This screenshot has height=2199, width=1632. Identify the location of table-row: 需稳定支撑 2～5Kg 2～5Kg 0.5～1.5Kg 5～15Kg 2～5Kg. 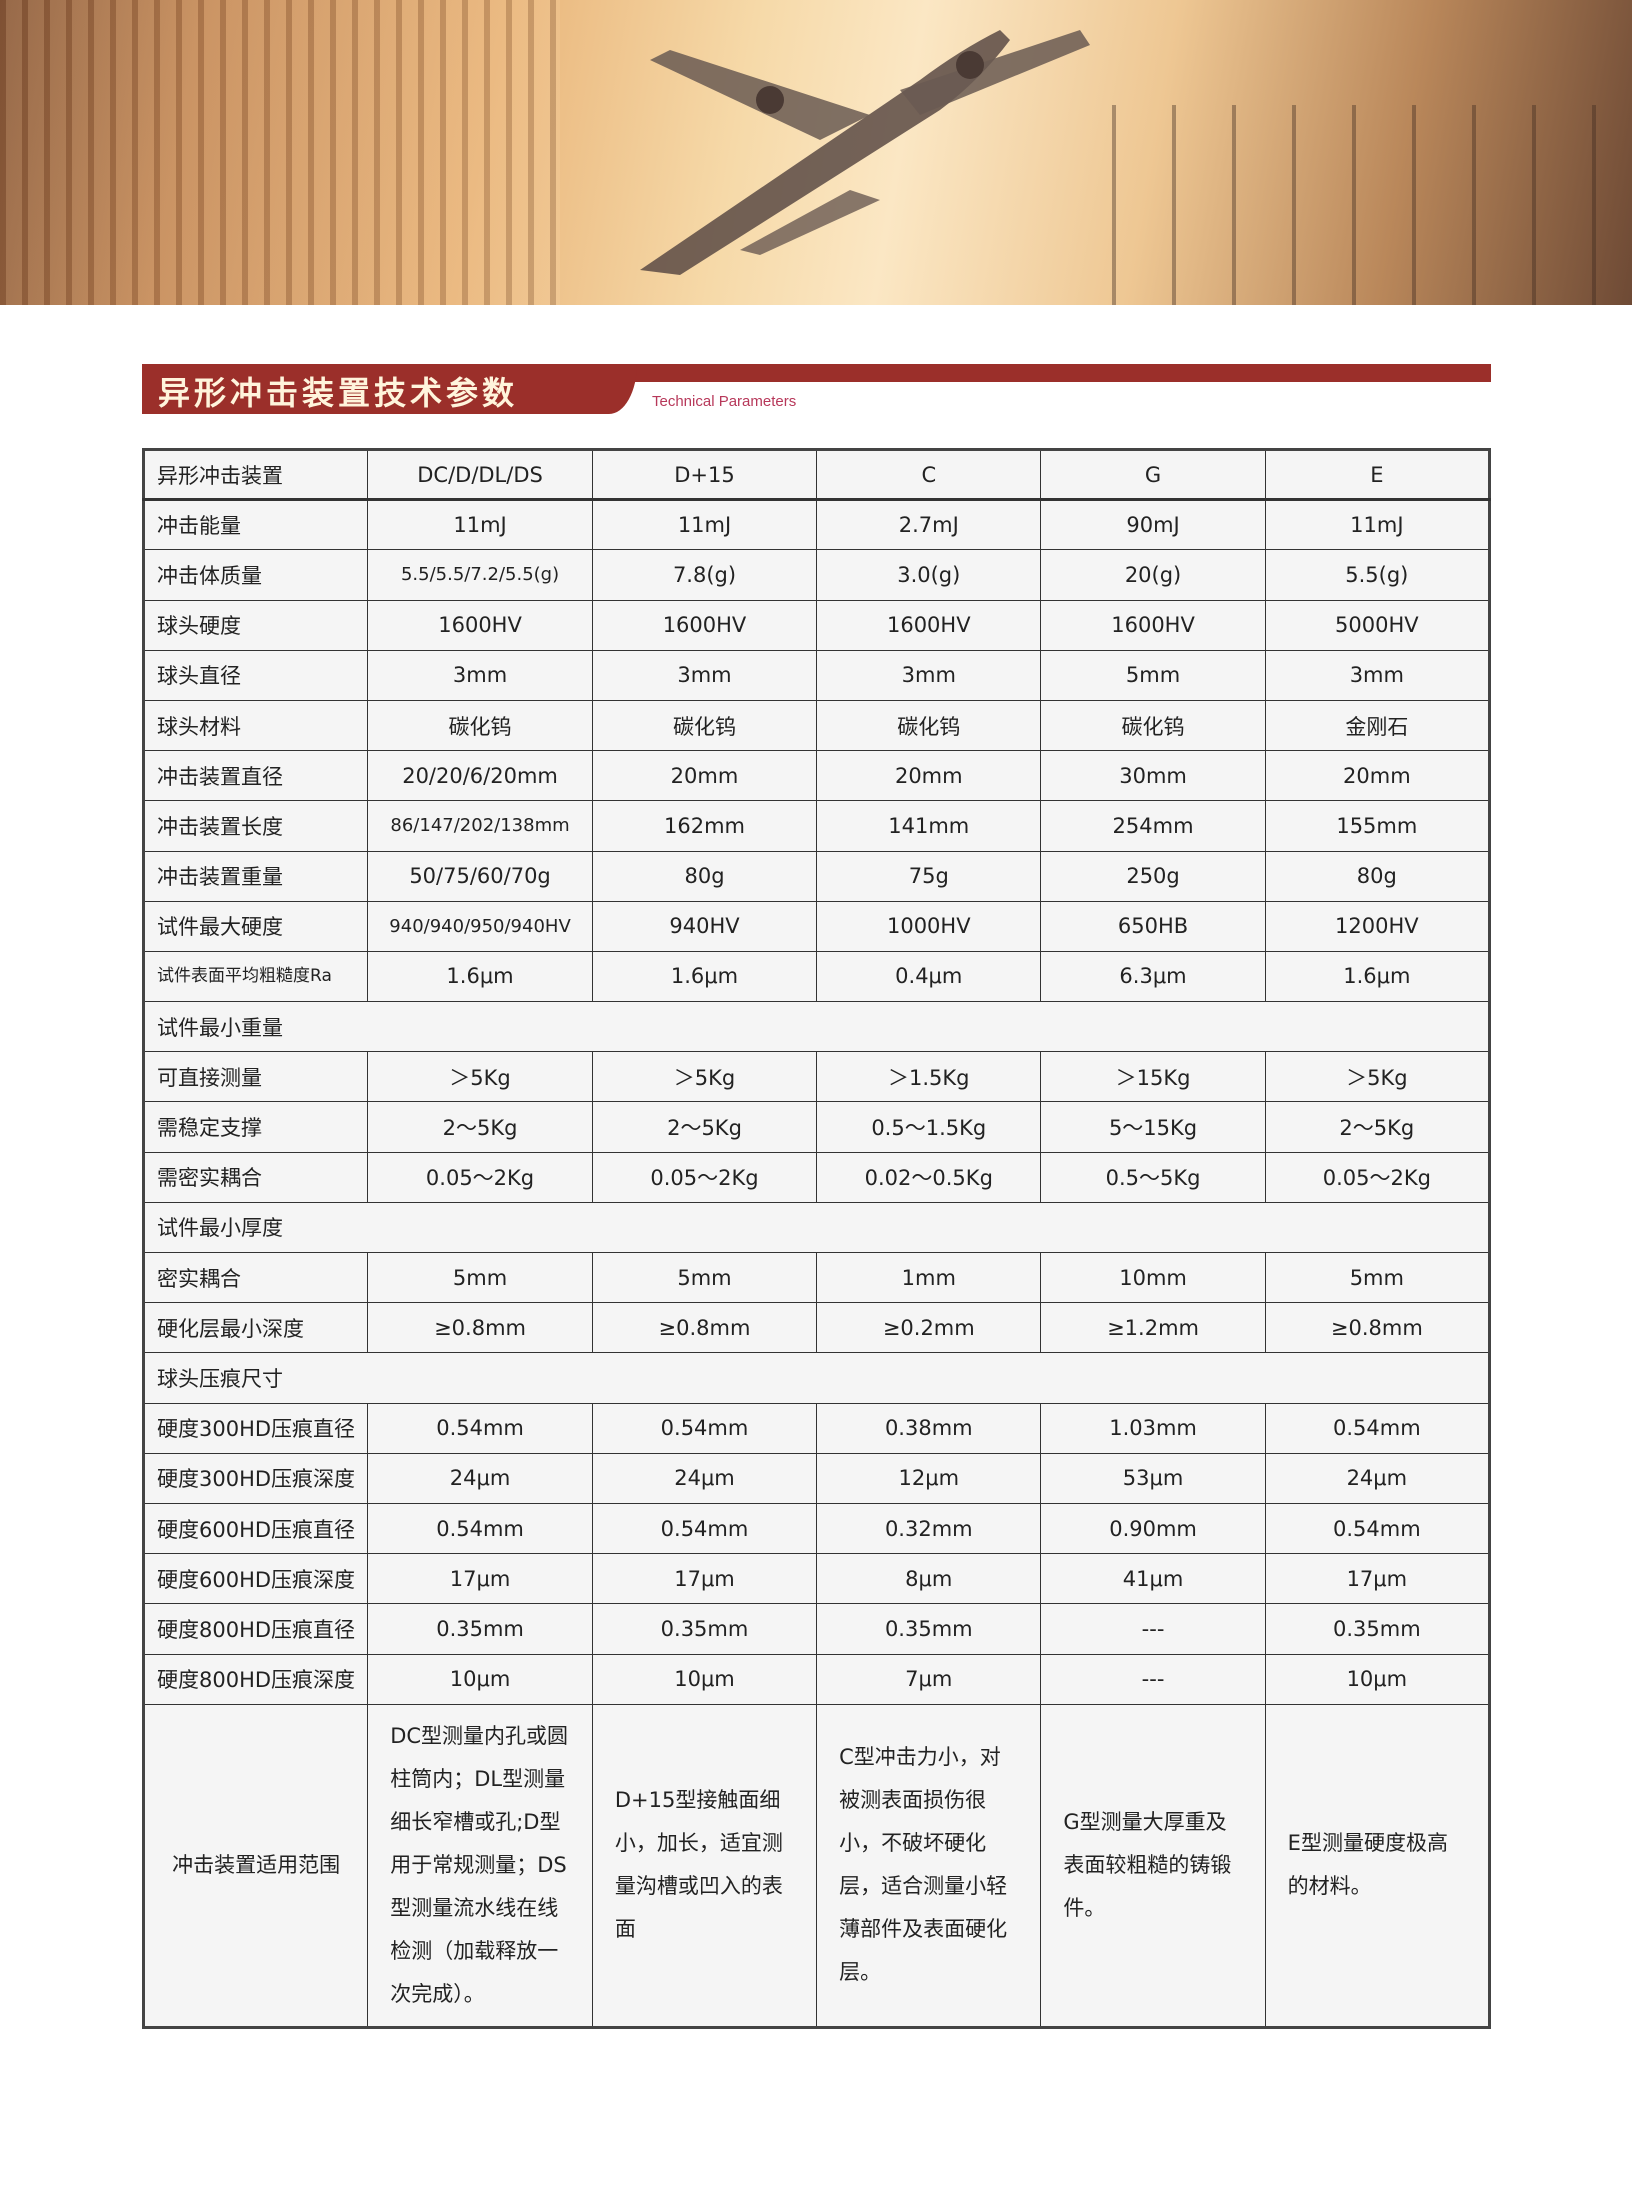
(816, 1127).